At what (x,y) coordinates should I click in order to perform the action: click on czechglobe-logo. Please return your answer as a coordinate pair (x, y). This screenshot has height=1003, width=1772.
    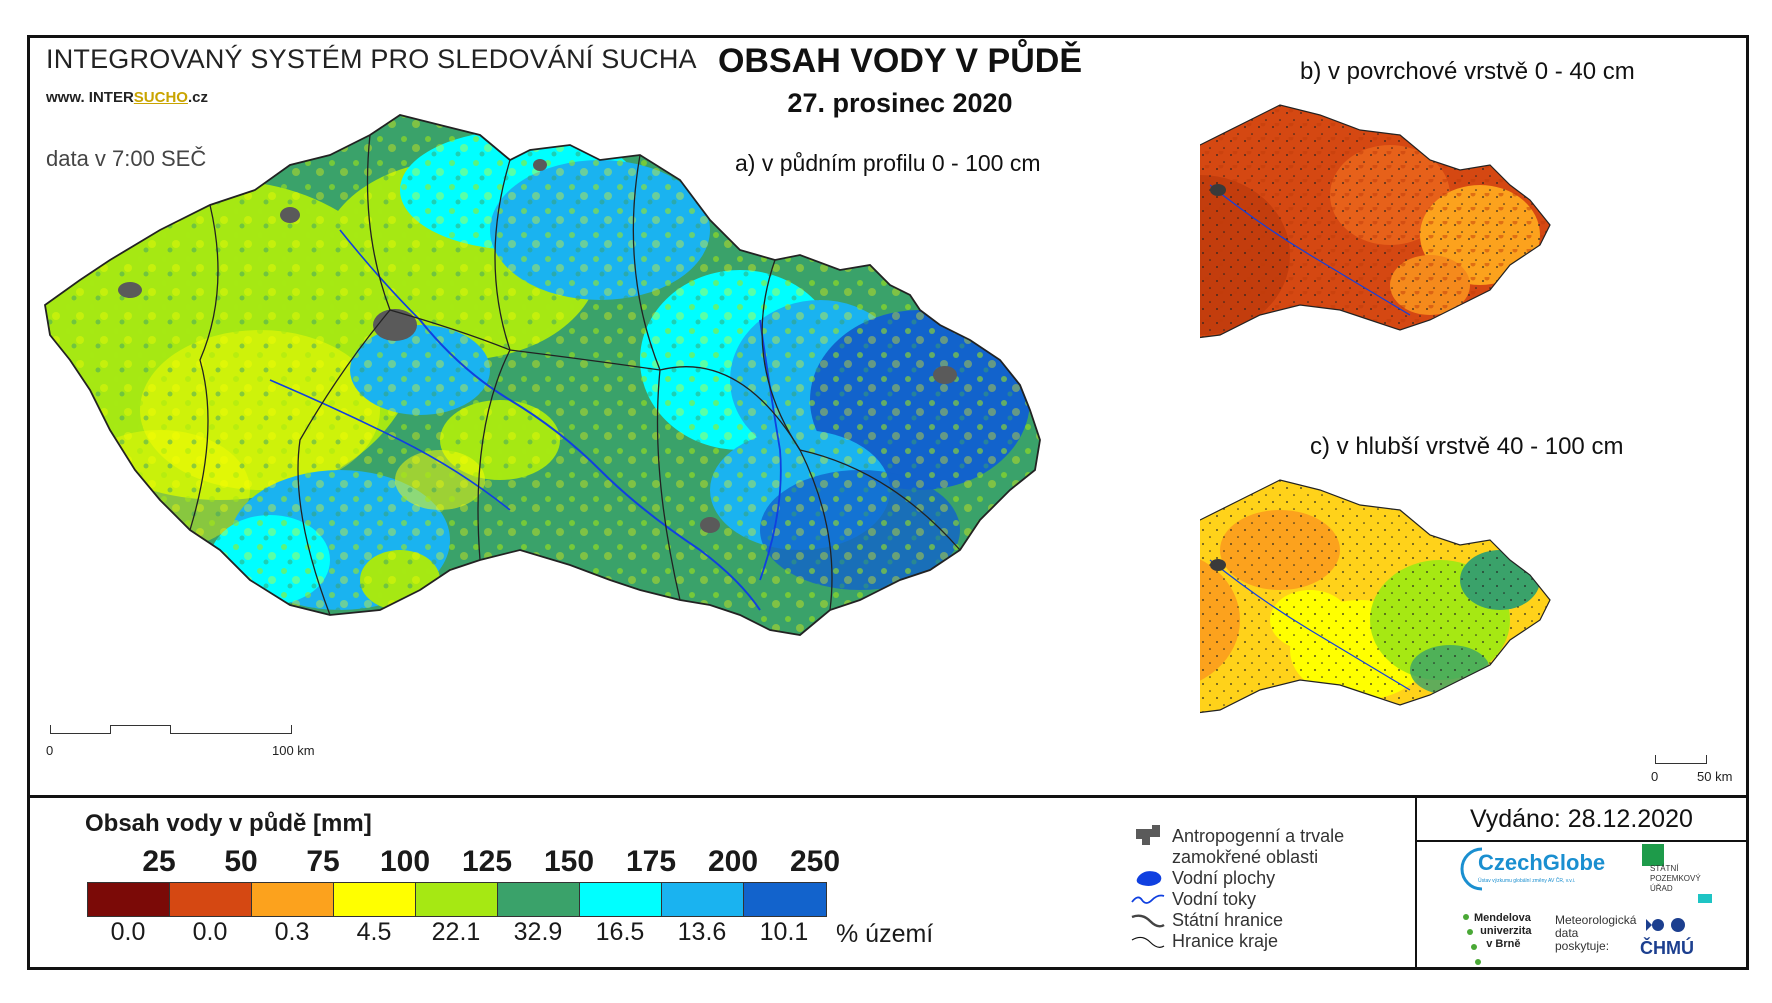
    Looking at the image, I should click on (1471, 869).